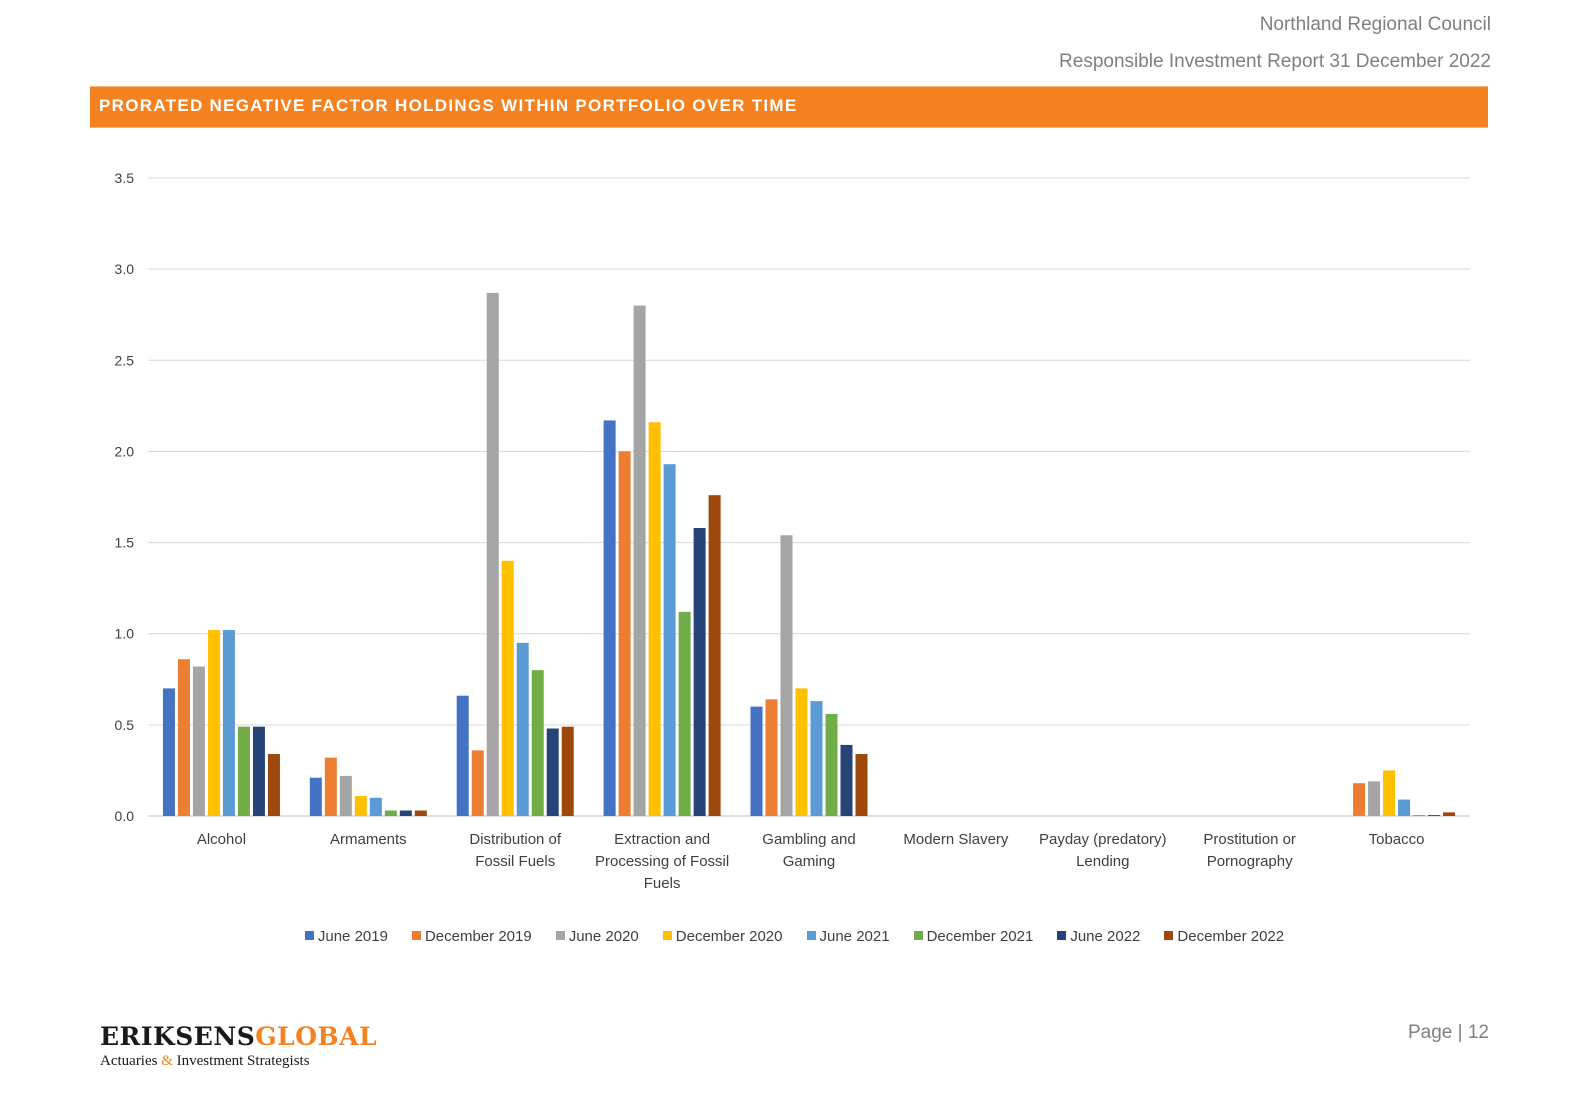 This screenshot has width=1589, height=1096. What do you see at coordinates (1098, 936) in the screenshot?
I see `legend-item: June 2022` at bounding box center [1098, 936].